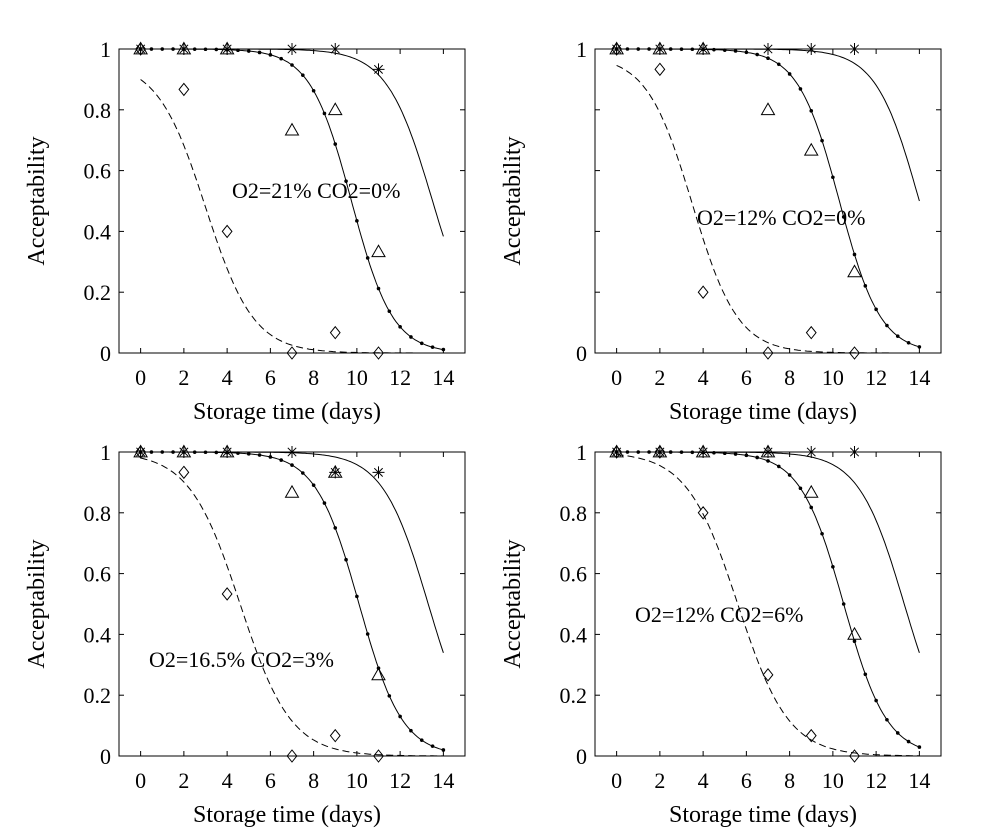  I want to click on x-axis-label: Storage time (days), so click(763, 412).